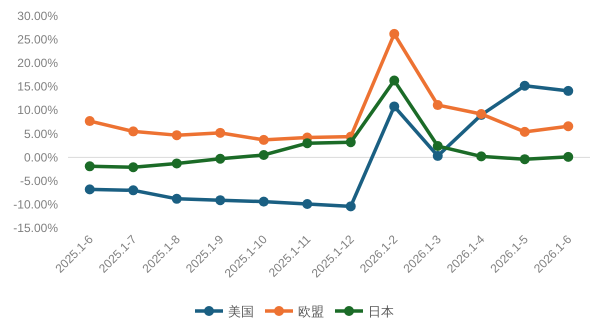 The width and height of the screenshot is (600, 333). Describe the element at coordinates (35, 204) in the screenshot. I see `y-tick-label: -10.00%` at that location.